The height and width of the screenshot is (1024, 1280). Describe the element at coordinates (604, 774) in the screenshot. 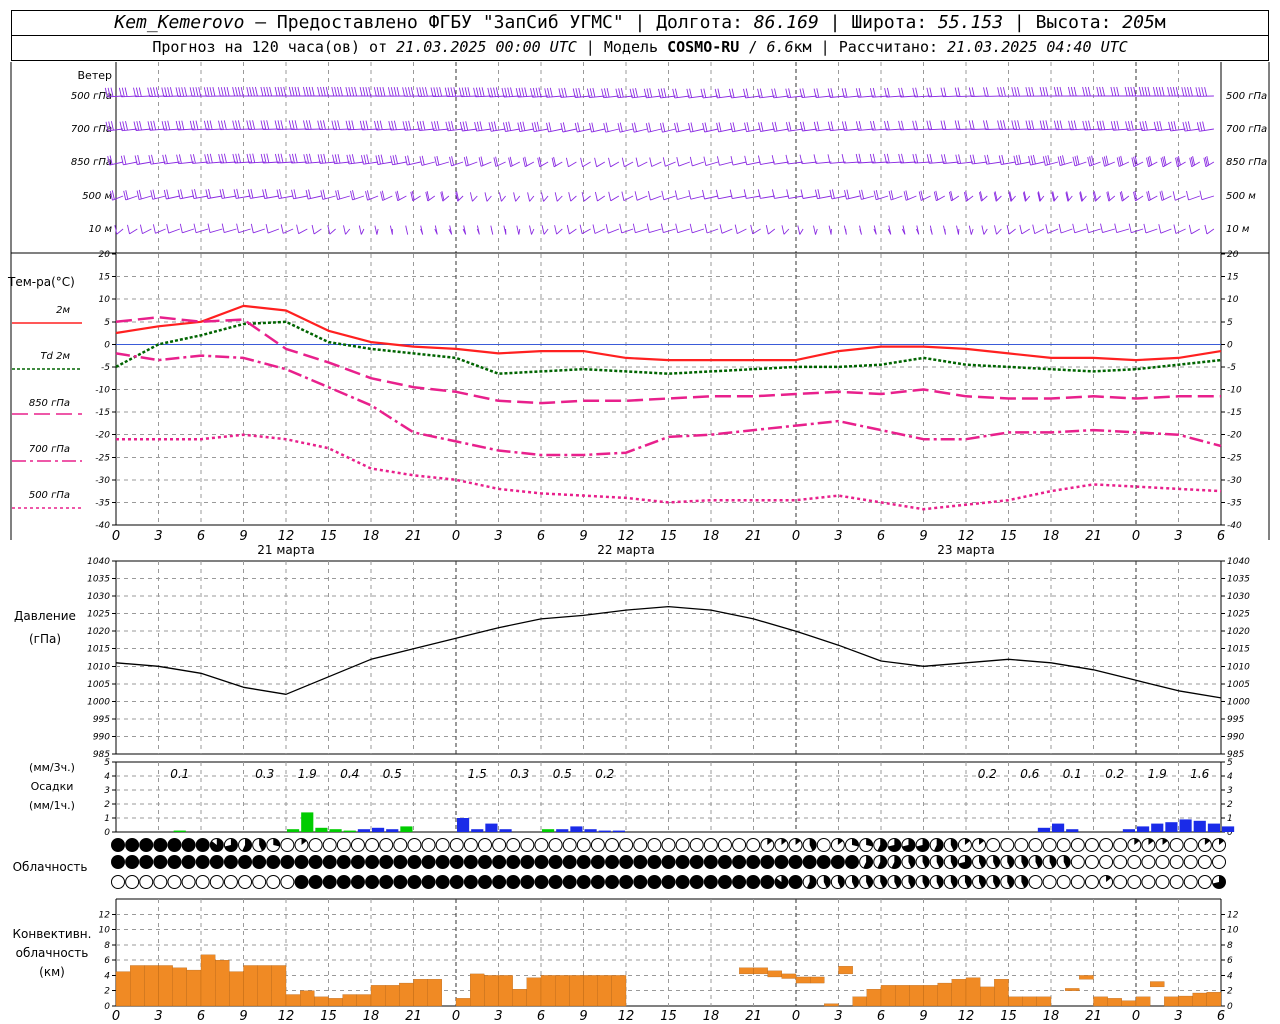

I see `precip-3h-value: 0.2` at that location.